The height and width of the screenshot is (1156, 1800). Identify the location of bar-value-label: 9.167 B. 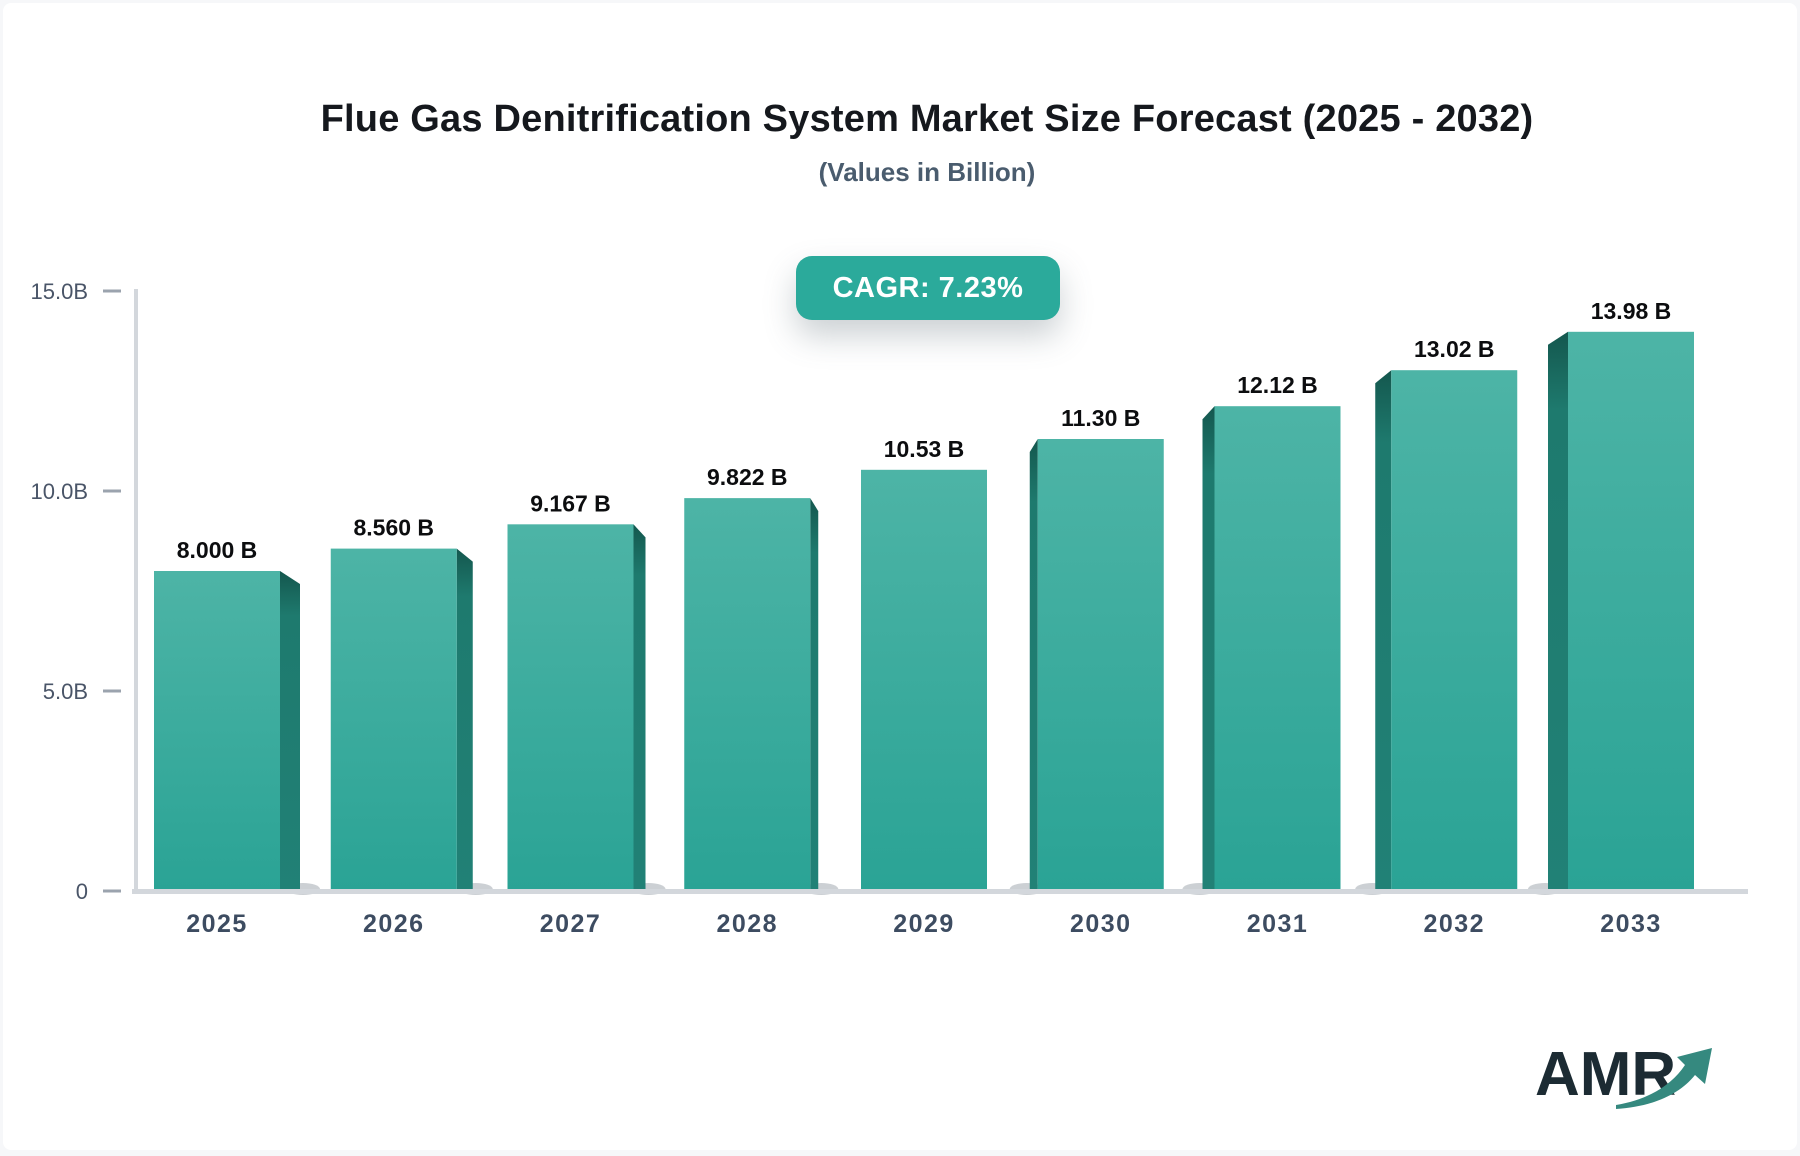
(570, 503).